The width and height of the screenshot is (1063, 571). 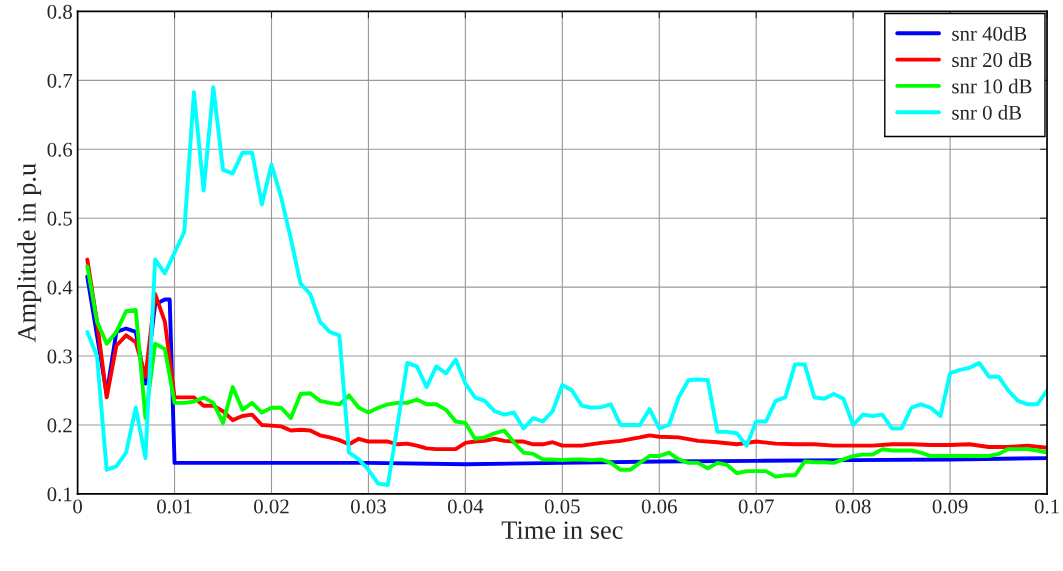 What do you see at coordinates (271, 506) in the screenshot?
I see `x-tick-label: 0.02` at bounding box center [271, 506].